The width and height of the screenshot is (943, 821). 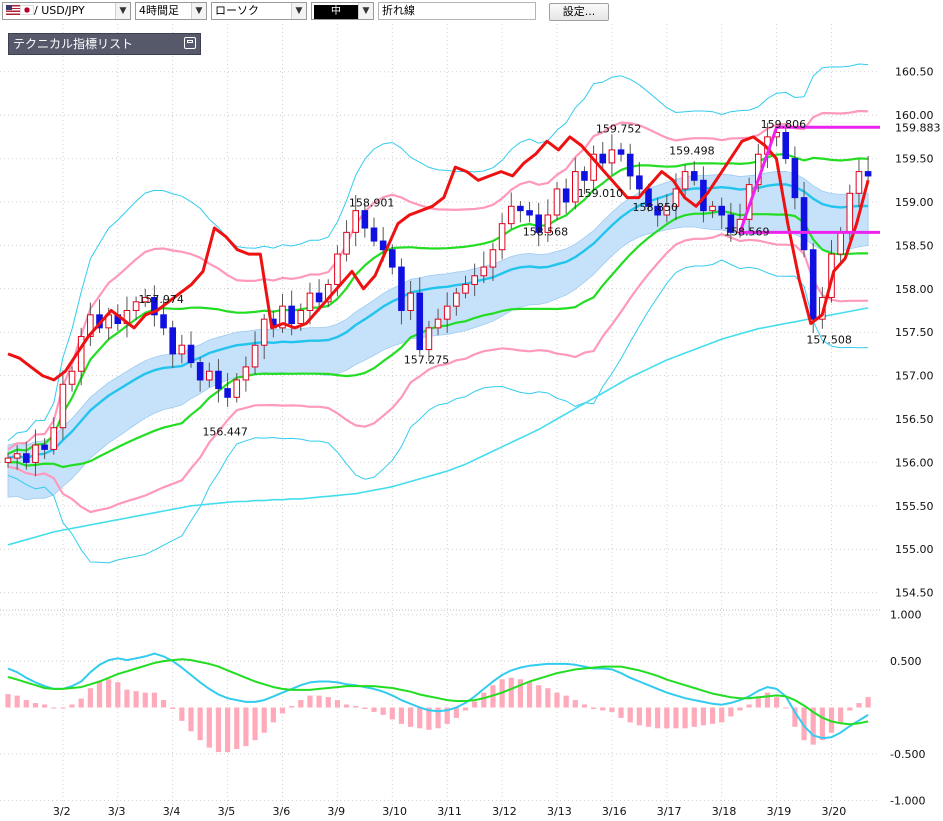 What do you see at coordinates (784, 124) in the screenshot?
I see `price-annotation: 159.806` at bounding box center [784, 124].